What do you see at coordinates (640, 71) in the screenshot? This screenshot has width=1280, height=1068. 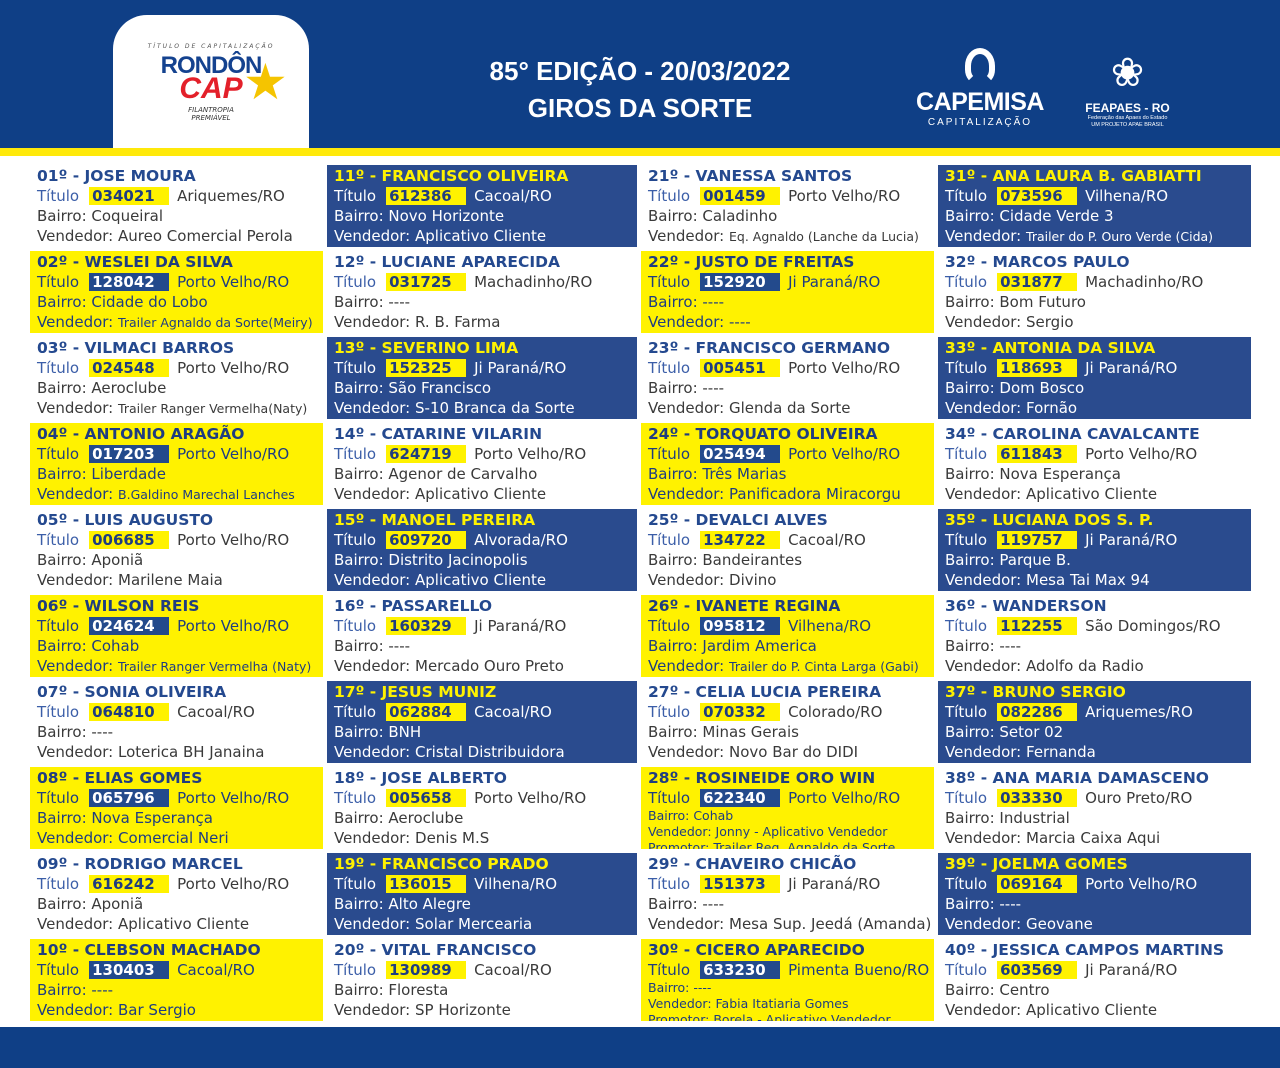 I see `edition-title: 85° EDIÇÃO - 20/03/2022` at bounding box center [640, 71].